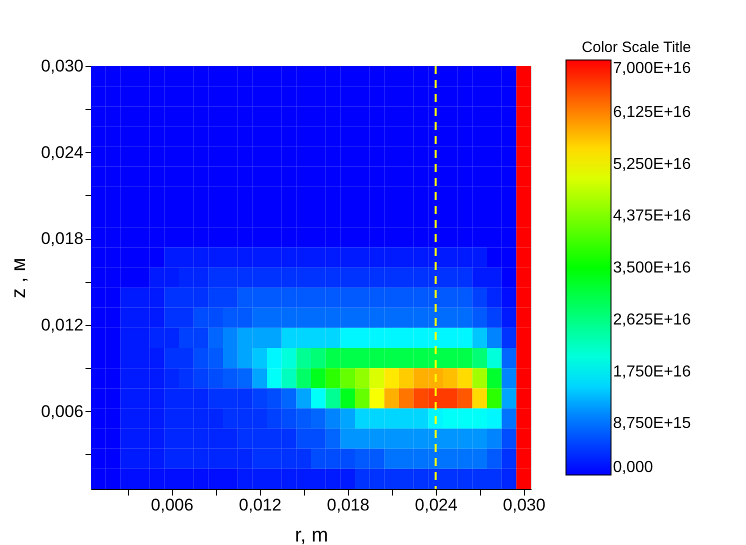 This screenshot has width=746, height=545. I want to click on y-tick-label: 0,006, so click(62, 411).